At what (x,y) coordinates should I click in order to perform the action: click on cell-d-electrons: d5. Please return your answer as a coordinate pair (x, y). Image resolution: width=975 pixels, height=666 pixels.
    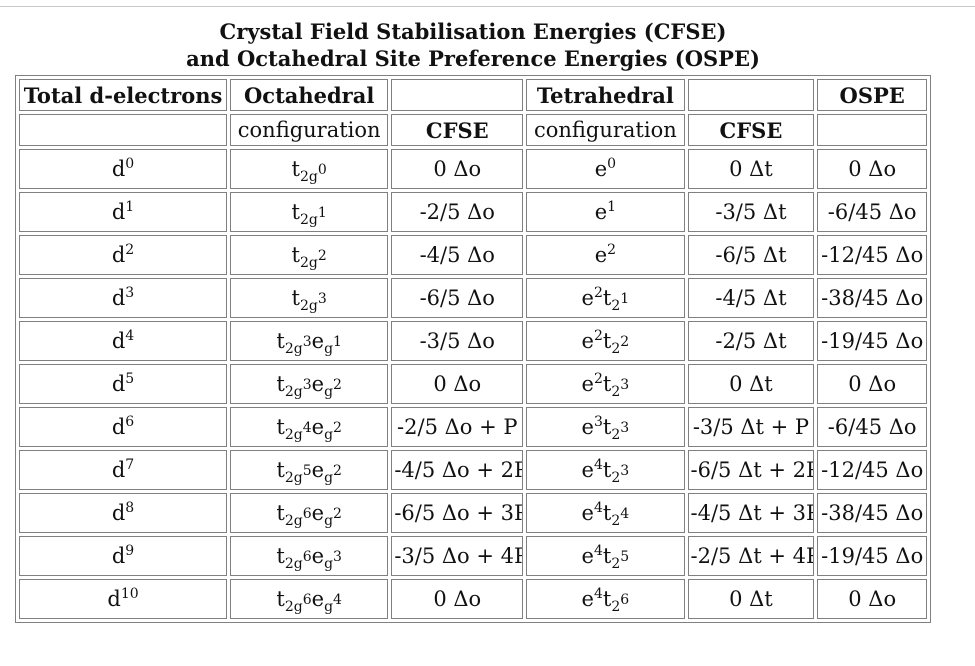
    Looking at the image, I should click on (123, 384).